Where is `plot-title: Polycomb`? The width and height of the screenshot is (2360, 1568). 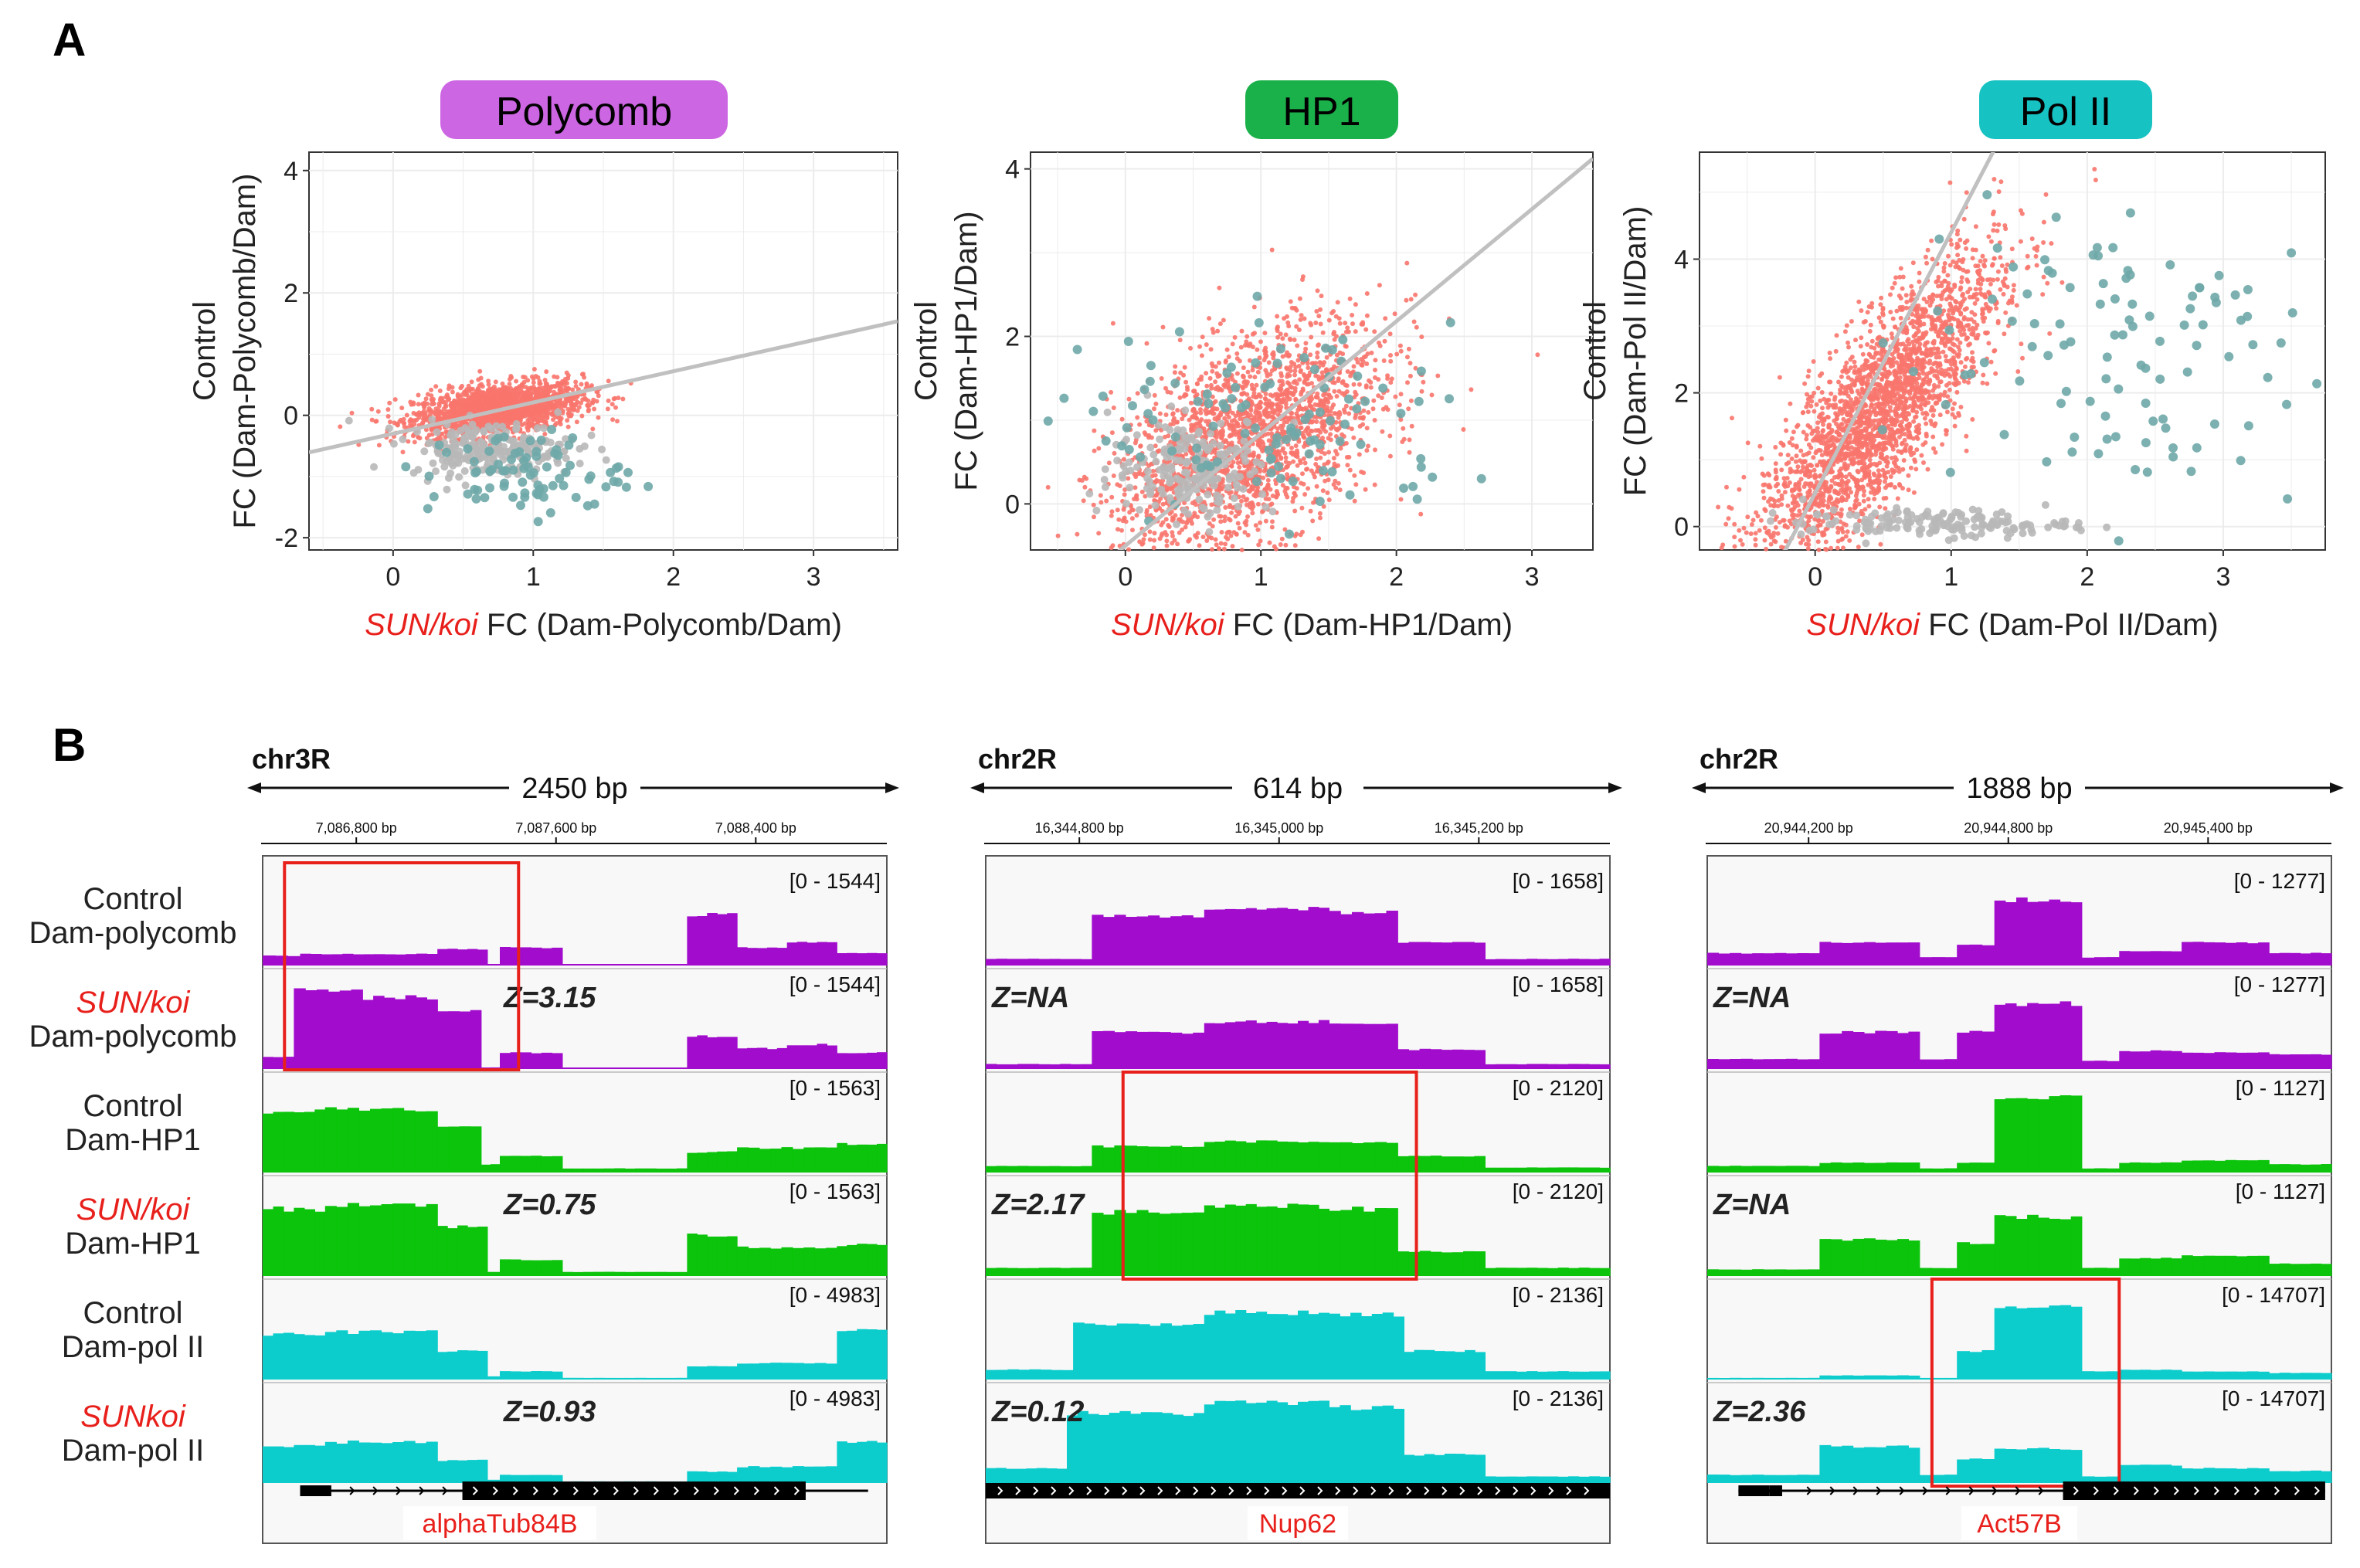
plot-title: Polycomb is located at coordinates (584, 112).